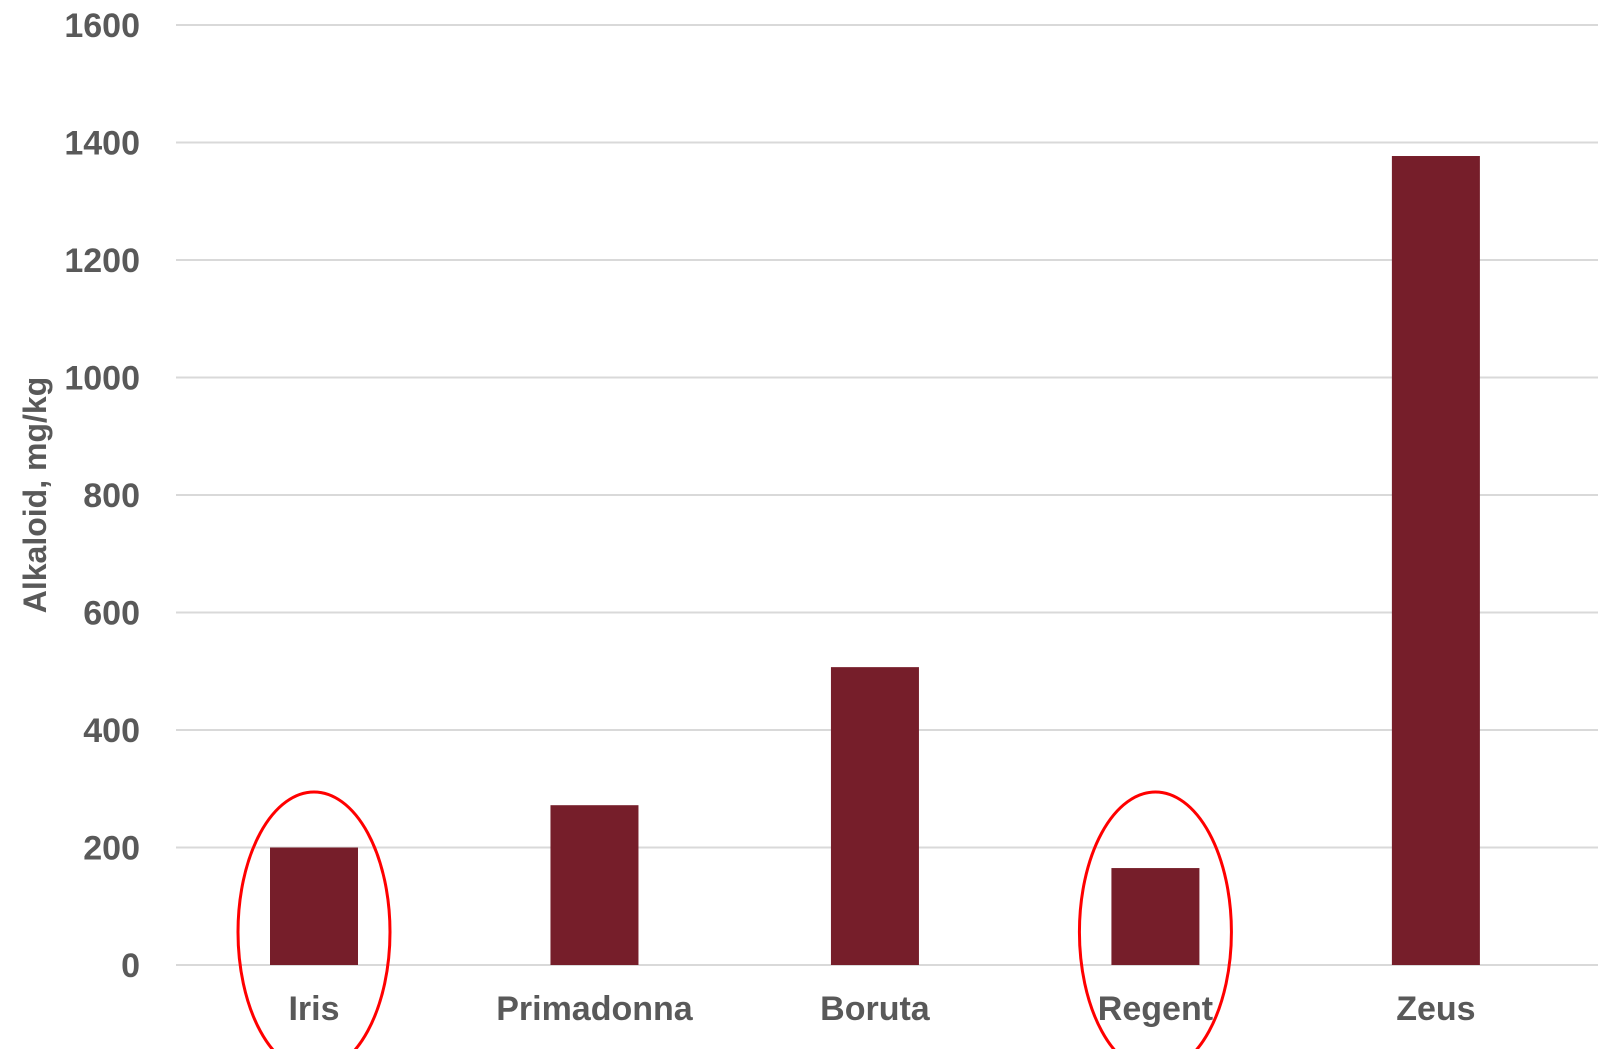 The height and width of the screenshot is (1049, 1598). Describe the element at coordinates (595, 1009) in the screenshot. I see `x-tick-label: Primadonna` at that location.